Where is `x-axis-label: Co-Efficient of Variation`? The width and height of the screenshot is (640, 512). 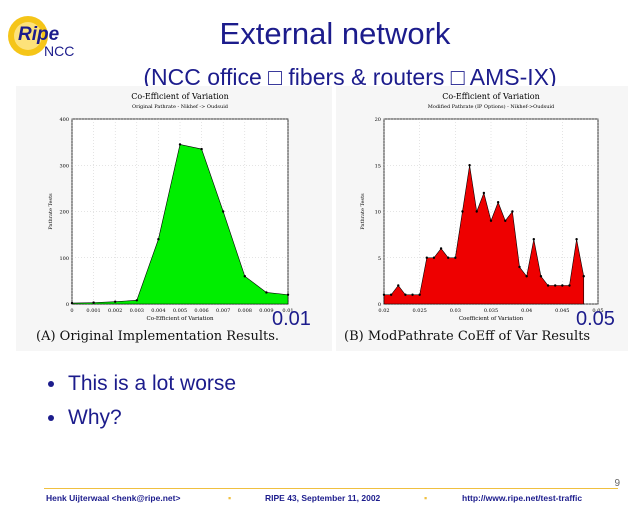 x-axis-label: Co-Efficient of Variation is located at coordinates (180, 319).